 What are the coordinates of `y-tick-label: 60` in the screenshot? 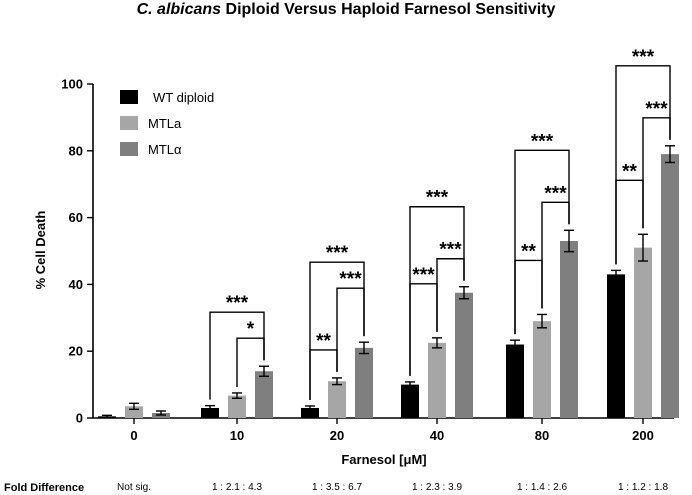 It's located at (76, 217).